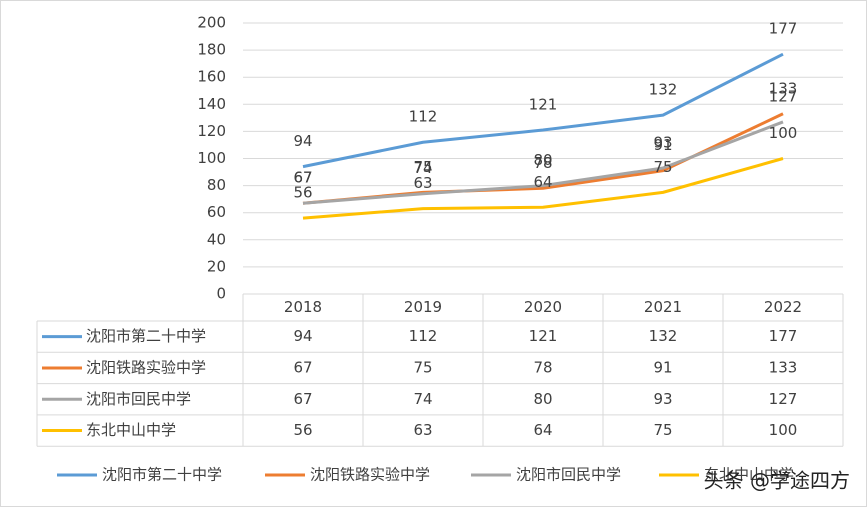 The width and height of the screenshot is (867, 507). Describe the element at coordinates (783, 367) in the screenshot. I see `table-cell: 133` at that location.